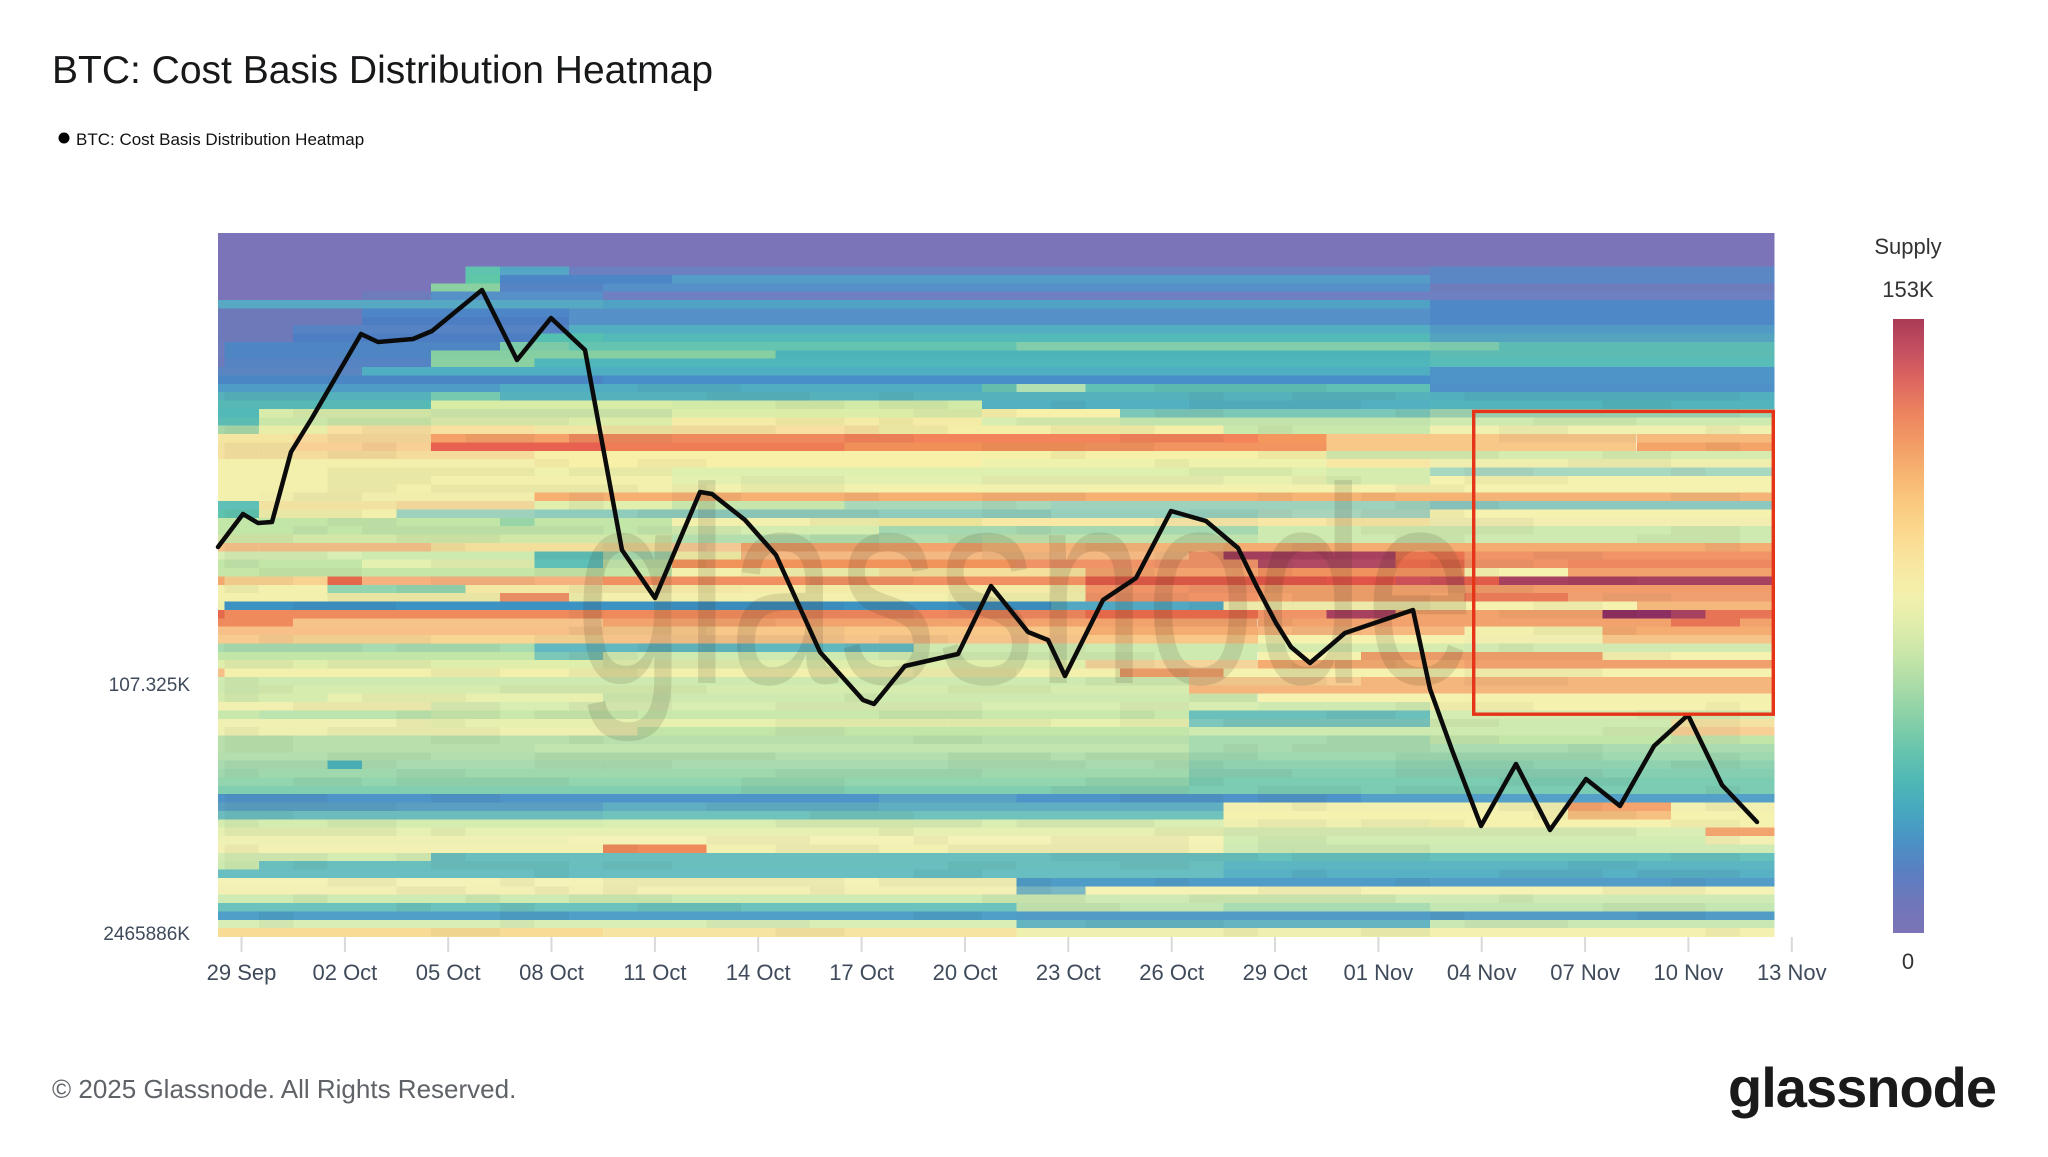  What do you see at coordinates (1275, 972) in the screenshot?
I see `svg-text: 29 Oct` at bounding box center [1275, 972].